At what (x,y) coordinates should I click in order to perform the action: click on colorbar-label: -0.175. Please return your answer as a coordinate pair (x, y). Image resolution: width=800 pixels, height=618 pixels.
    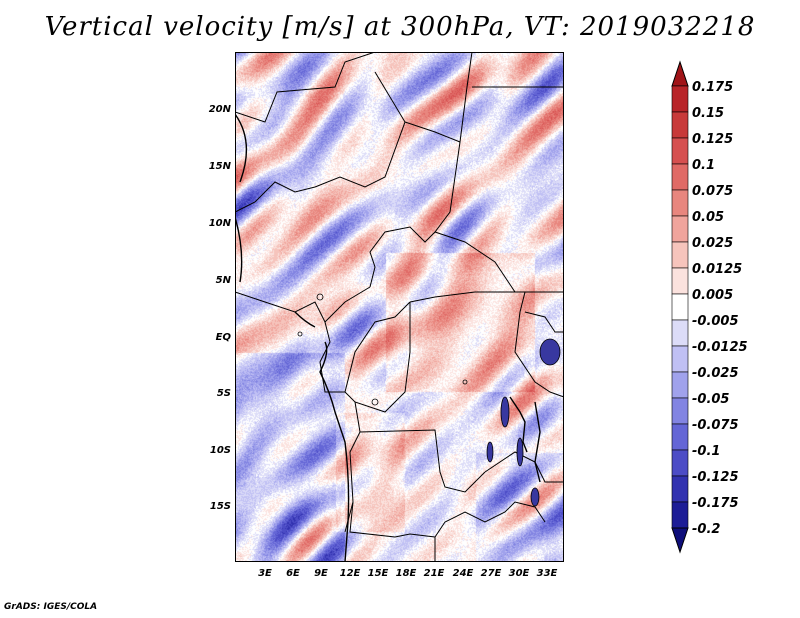
    Looking at the image, I should click on (715, 503).